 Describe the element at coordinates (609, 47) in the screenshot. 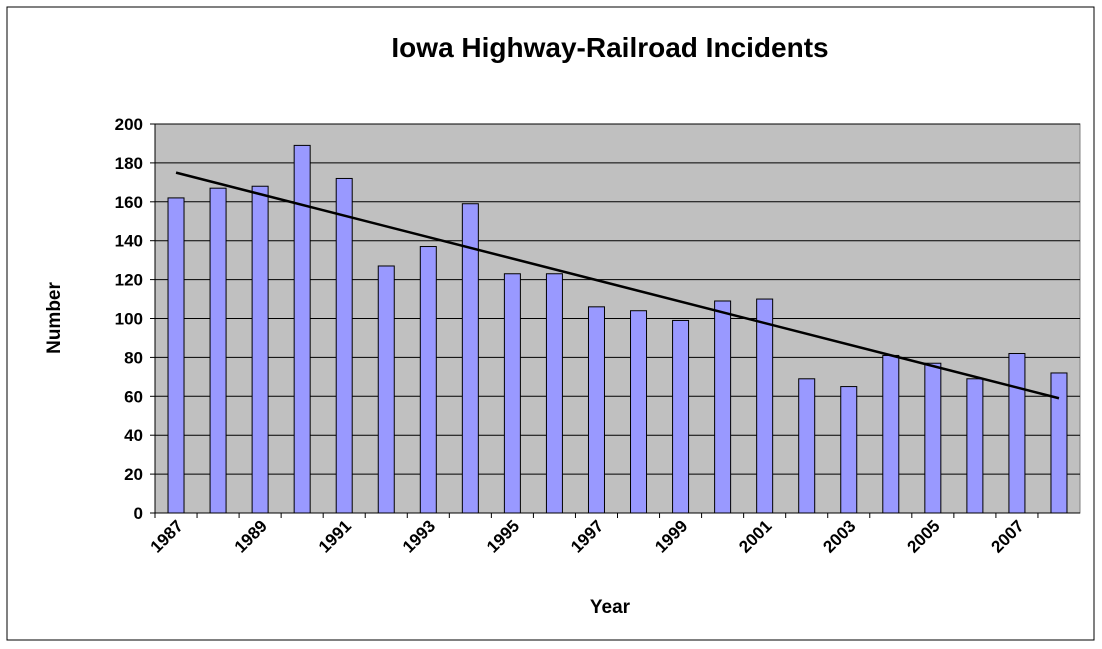

I see `chart-title: Iowa Highway-Railroad Incidents` at that location.